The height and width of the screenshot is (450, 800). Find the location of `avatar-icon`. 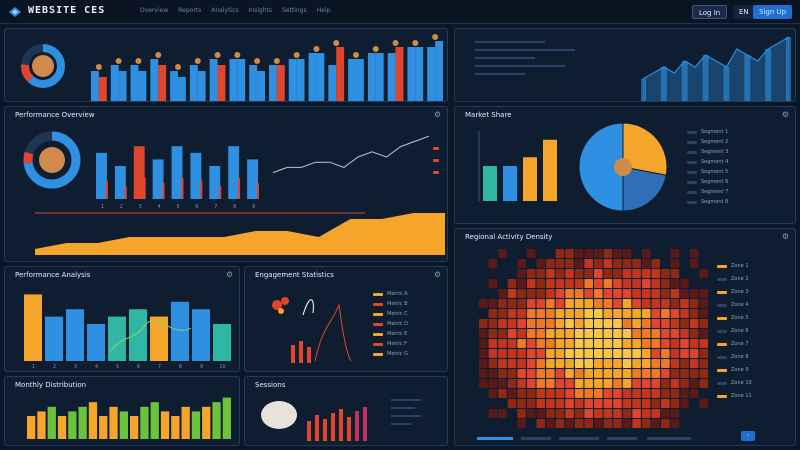

avatar-icon is located at coordinates (336, 43).